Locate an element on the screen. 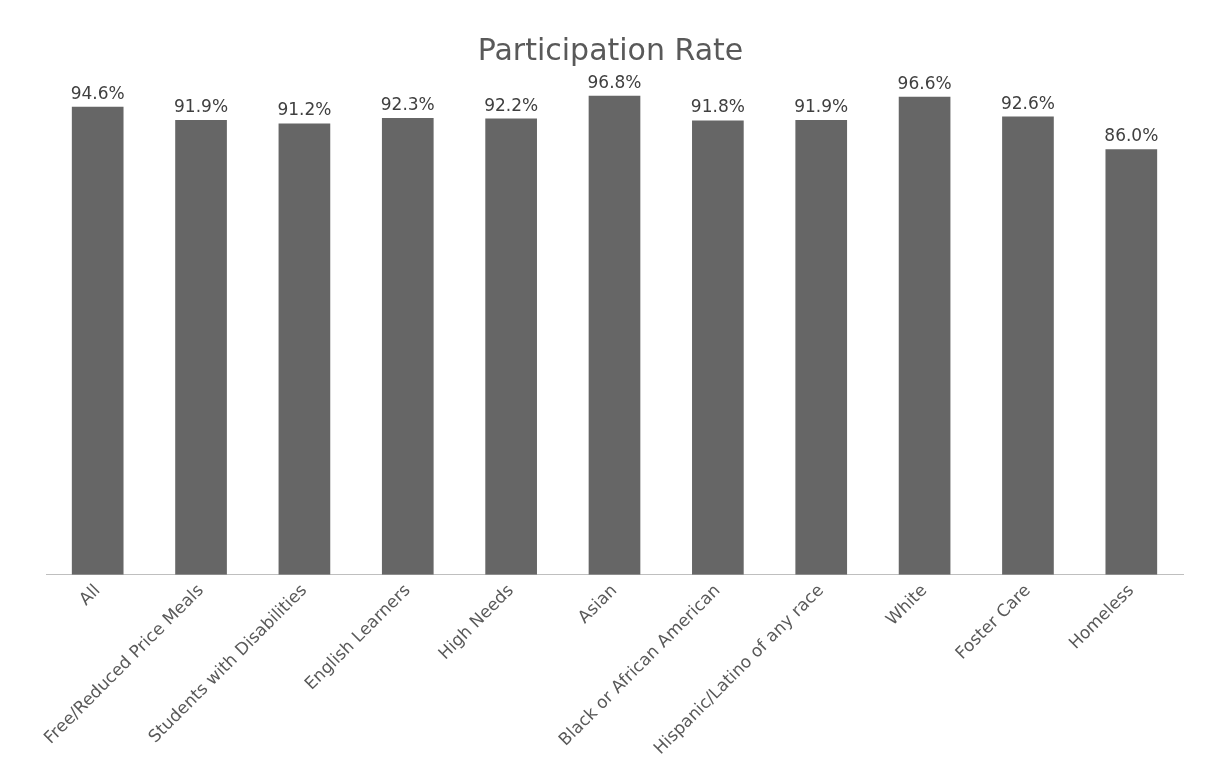 The height and width of the screenshot is (773, 1211). data-label: 91.2% is located at coordinates (304, 109).